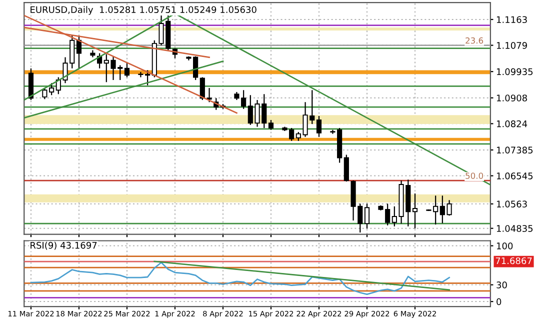  What do you see at coordinates (63, 246) in the screenshot?
I see `chart-title: RSI(9) 43.1697` at bounding box center [63, 246].